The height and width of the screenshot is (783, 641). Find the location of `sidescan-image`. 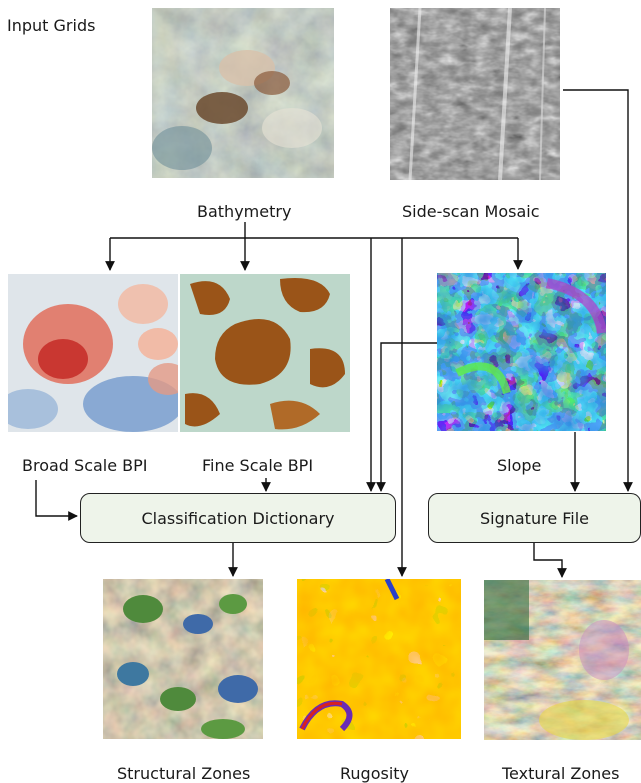

sidescan-image is located at coordinates (475, 94).